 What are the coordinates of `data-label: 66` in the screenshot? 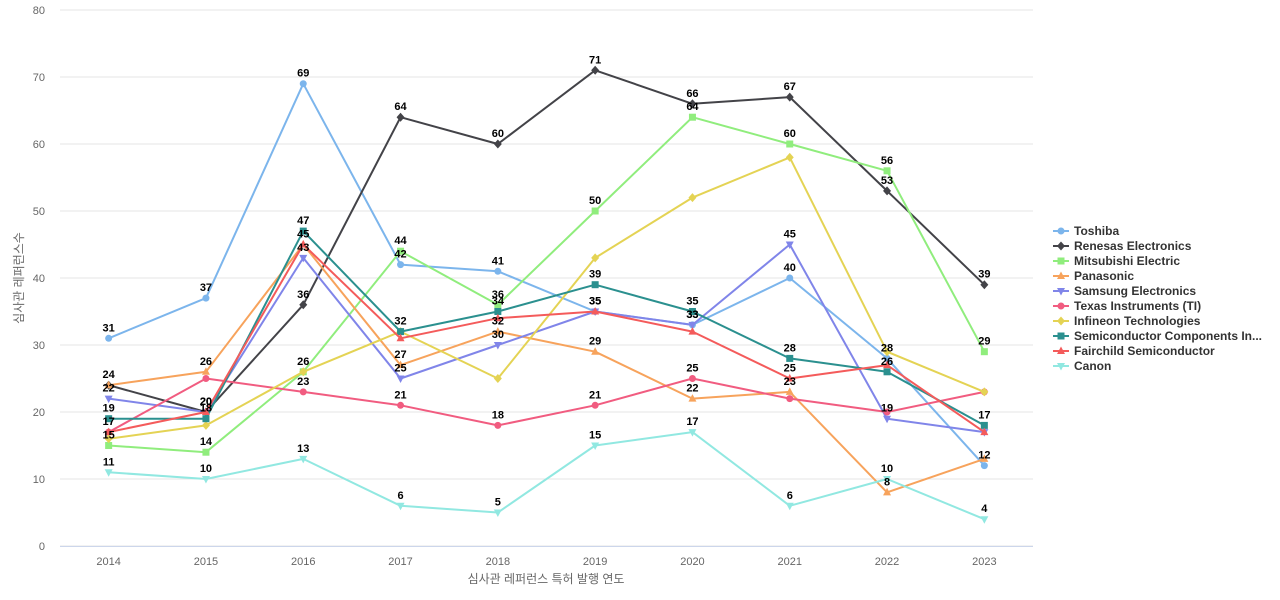 It's located at (692, 94).